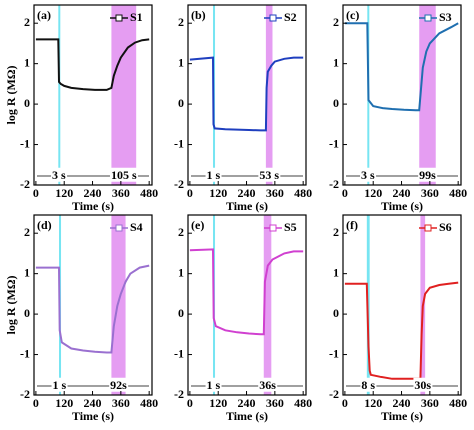 The height and width of the screenshot is (430, 474). What do you see at coordinates (352, 15) in the screenshot?
I see `panel-label: (c)` at bounding box center [352, 15].